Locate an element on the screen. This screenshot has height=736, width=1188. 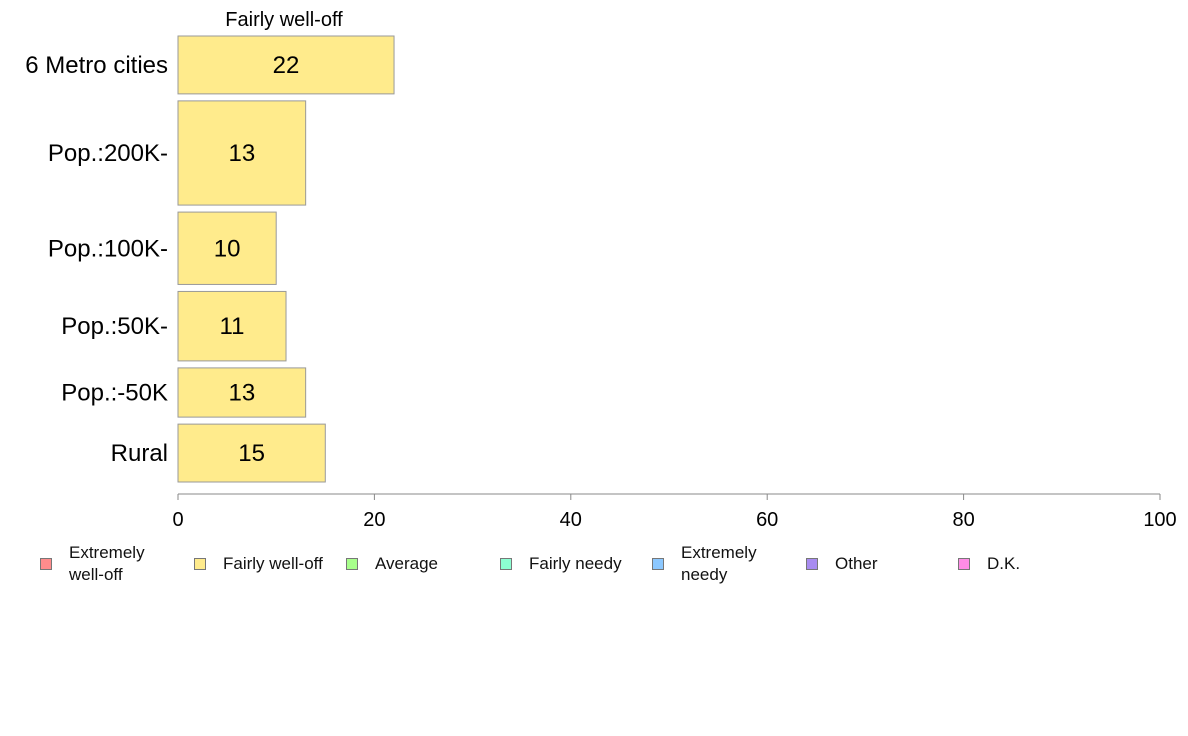
x-tick-label: 40 is located at coordinates (571, 520).